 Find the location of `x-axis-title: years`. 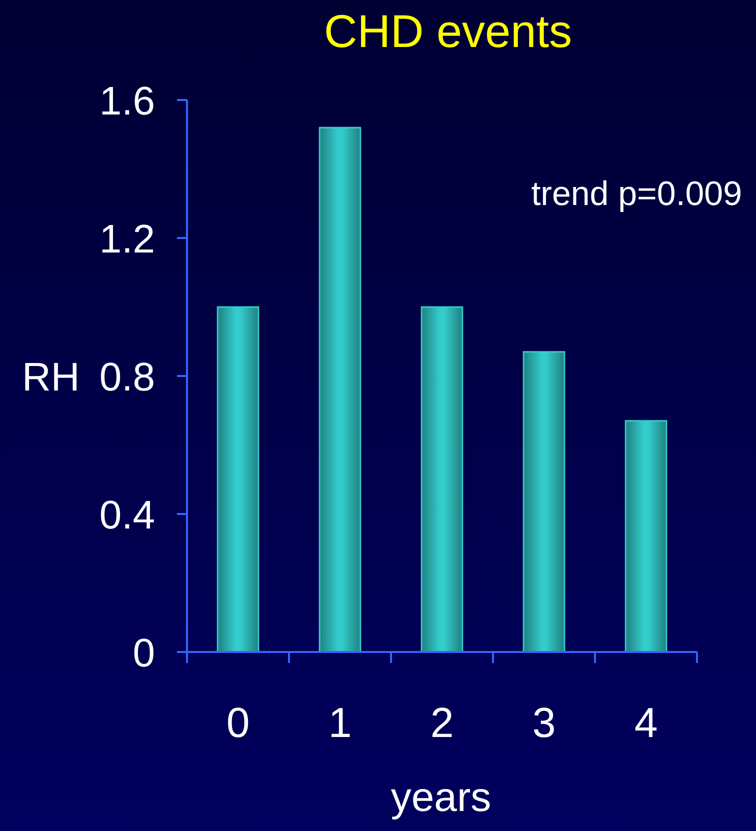

x-axis-title: years is located at coordinates (441, 797).